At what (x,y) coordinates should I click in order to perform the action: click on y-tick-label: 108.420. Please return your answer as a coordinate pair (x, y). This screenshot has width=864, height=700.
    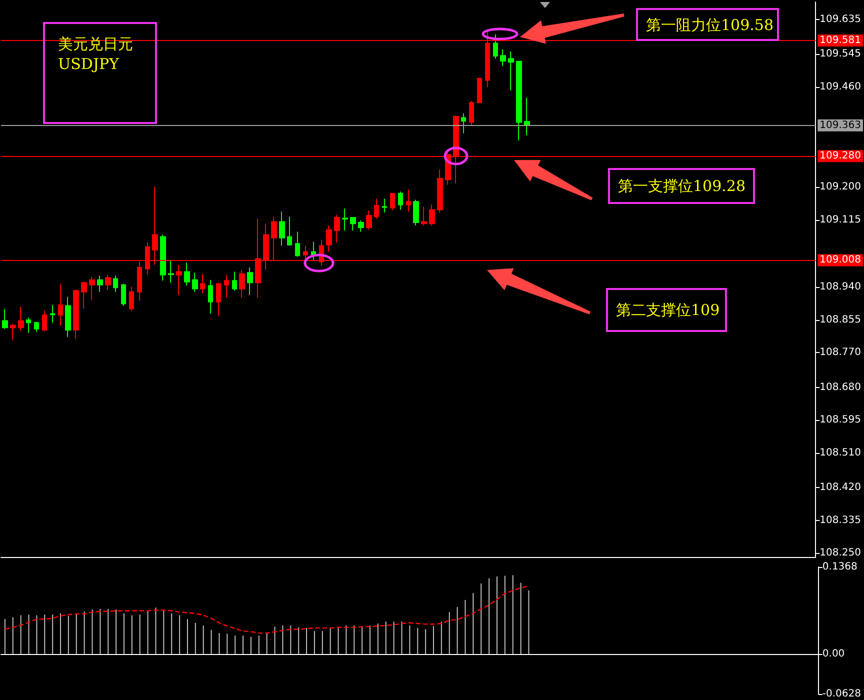
    Looking at the image, I should click on (841, 488).